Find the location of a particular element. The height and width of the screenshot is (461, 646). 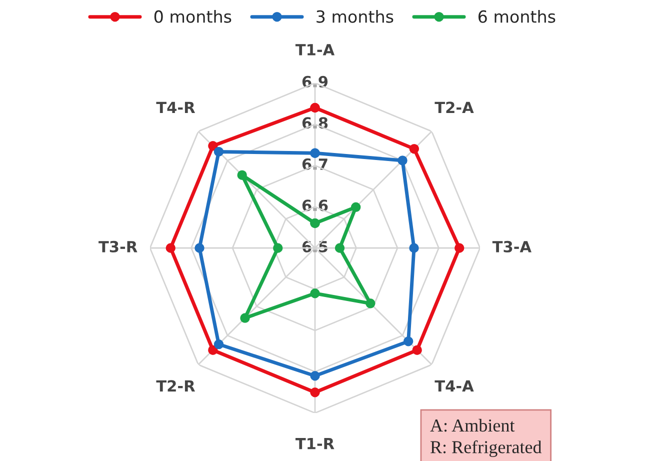

spoke-label: T3-A is located at coordinates (512, 246).